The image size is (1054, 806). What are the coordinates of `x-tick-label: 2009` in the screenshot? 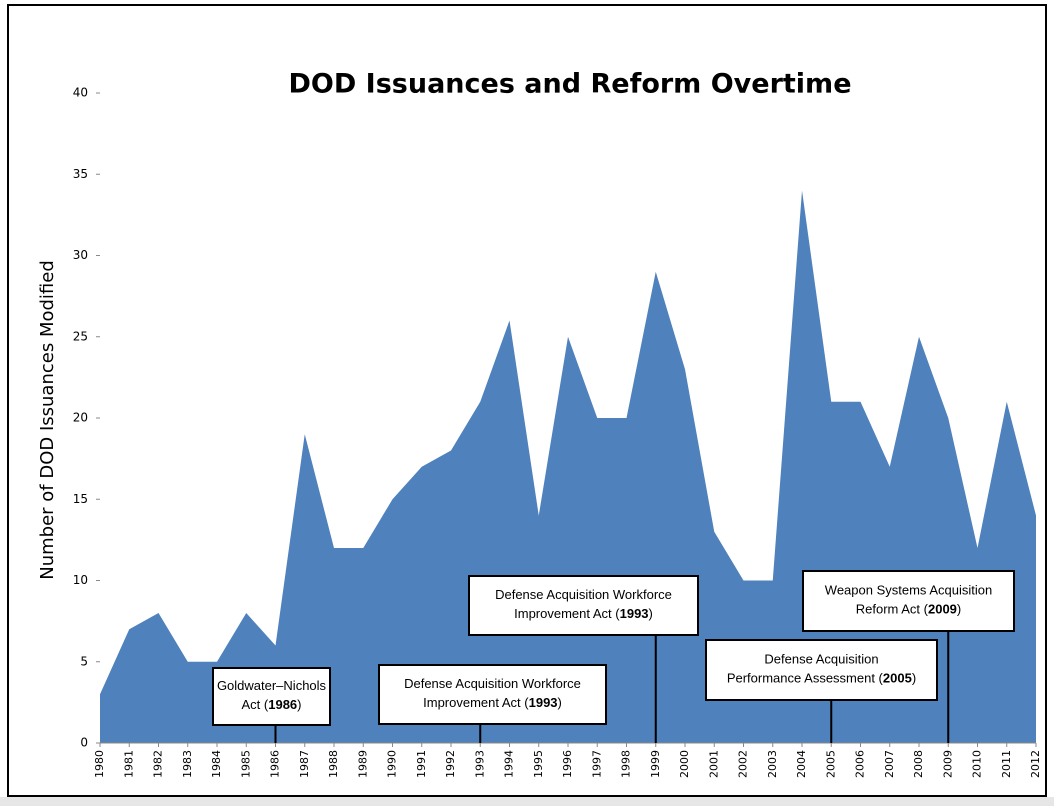 It's located at (947, 764).